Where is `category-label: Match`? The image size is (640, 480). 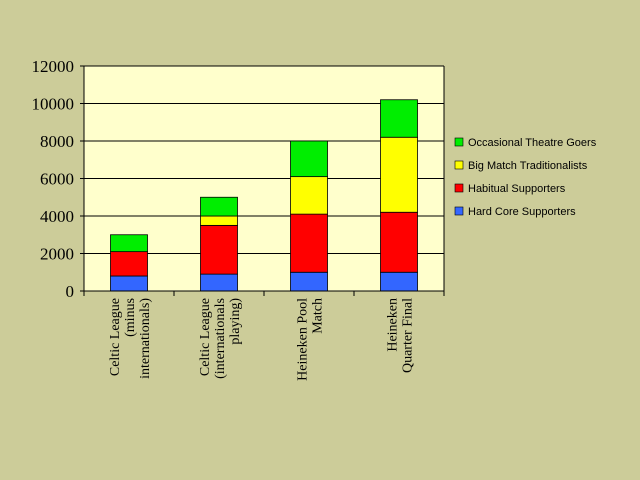 category-label: Match is located at coordinates (318, 316).